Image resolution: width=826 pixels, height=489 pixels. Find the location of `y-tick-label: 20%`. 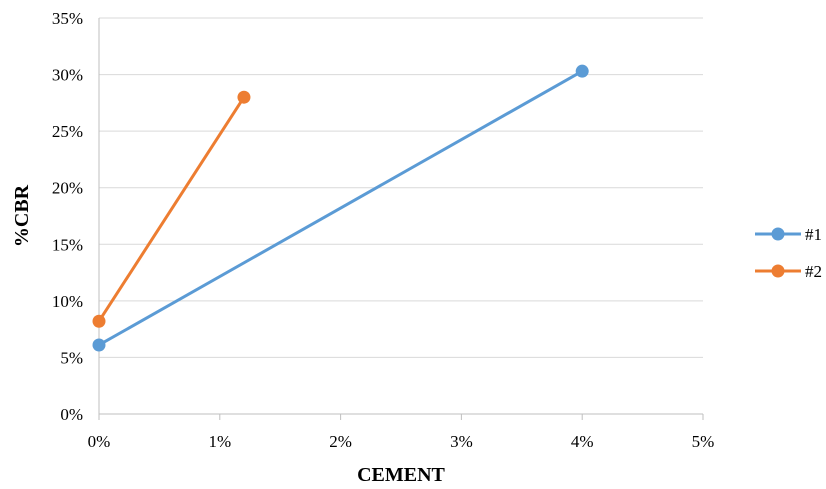

y-tick-label: 20% is located at coordinates (67, 188).